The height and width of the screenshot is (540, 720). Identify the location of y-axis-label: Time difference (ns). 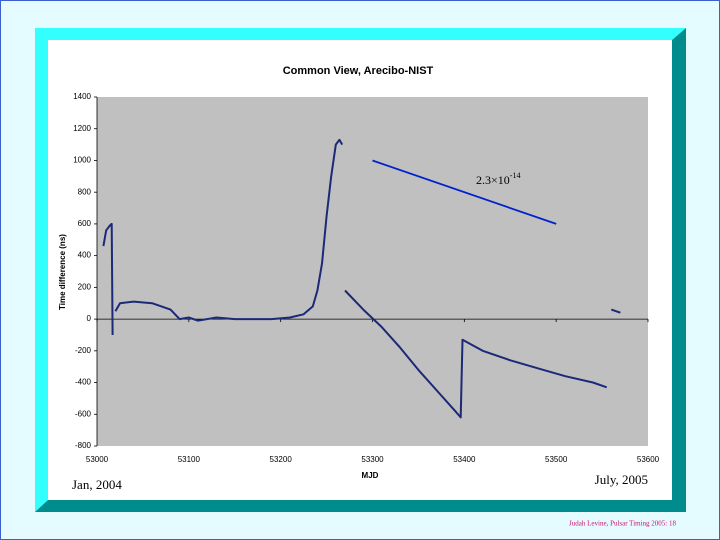
(62, 272).